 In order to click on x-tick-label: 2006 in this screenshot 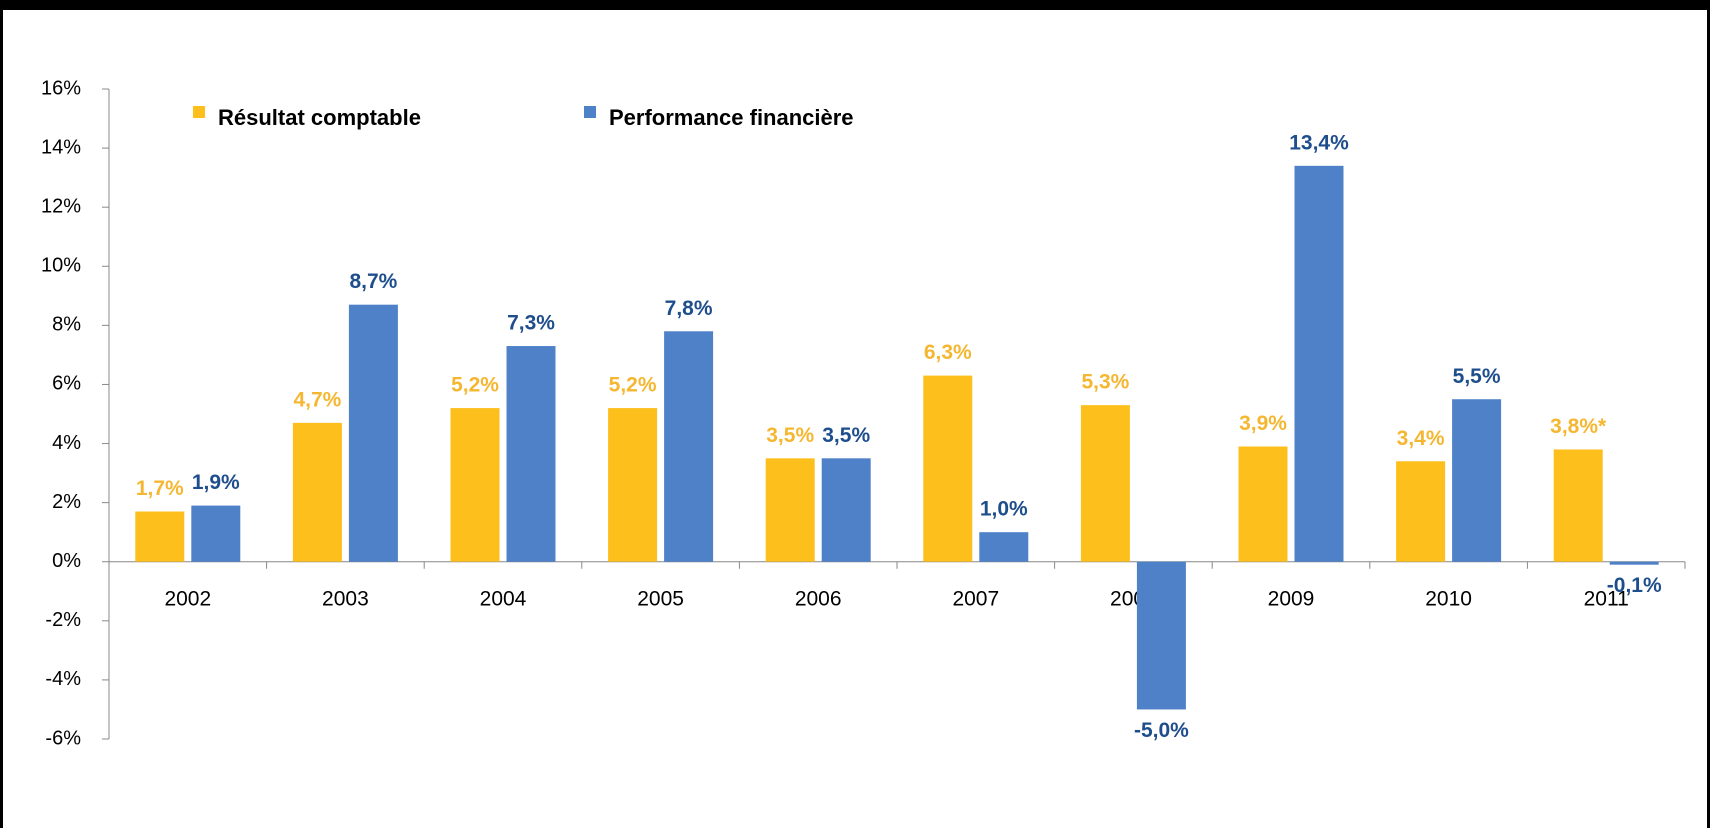, I will do `click(818, 598)`.